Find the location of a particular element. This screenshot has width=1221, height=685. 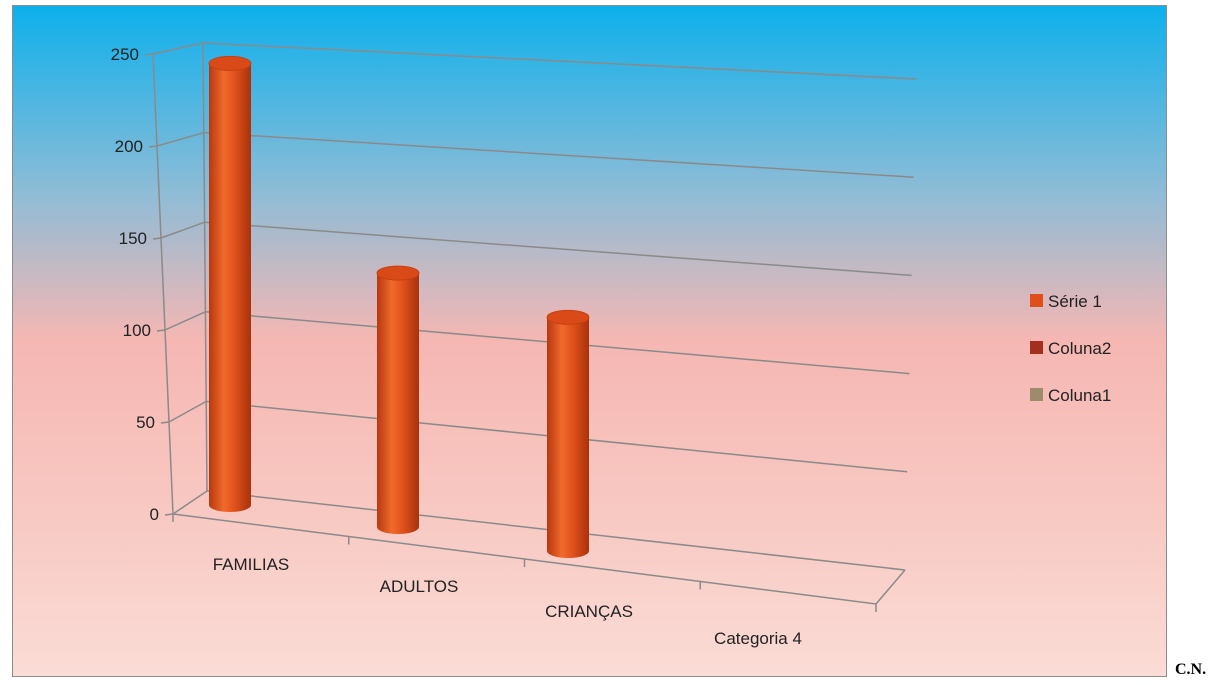

y-tick-label: 0 is located at coordinates (154, 514).